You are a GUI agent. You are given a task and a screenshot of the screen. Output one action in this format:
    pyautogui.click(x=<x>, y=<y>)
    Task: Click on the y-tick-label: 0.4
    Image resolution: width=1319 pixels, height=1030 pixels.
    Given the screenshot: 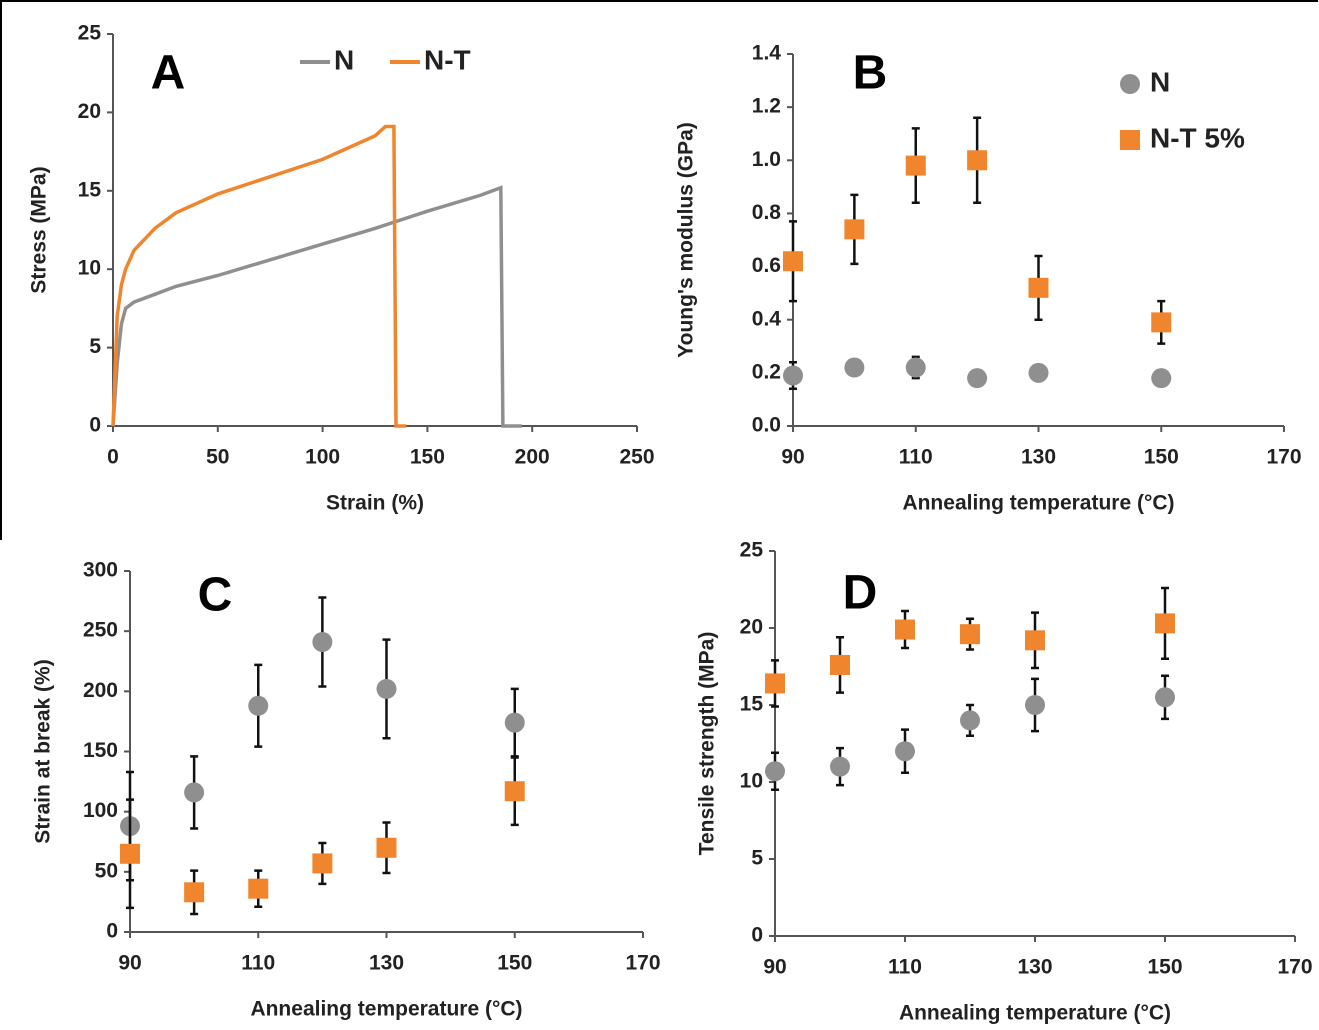 What is the action you would take?
    pyautogui.click(x=767, y=318)
    